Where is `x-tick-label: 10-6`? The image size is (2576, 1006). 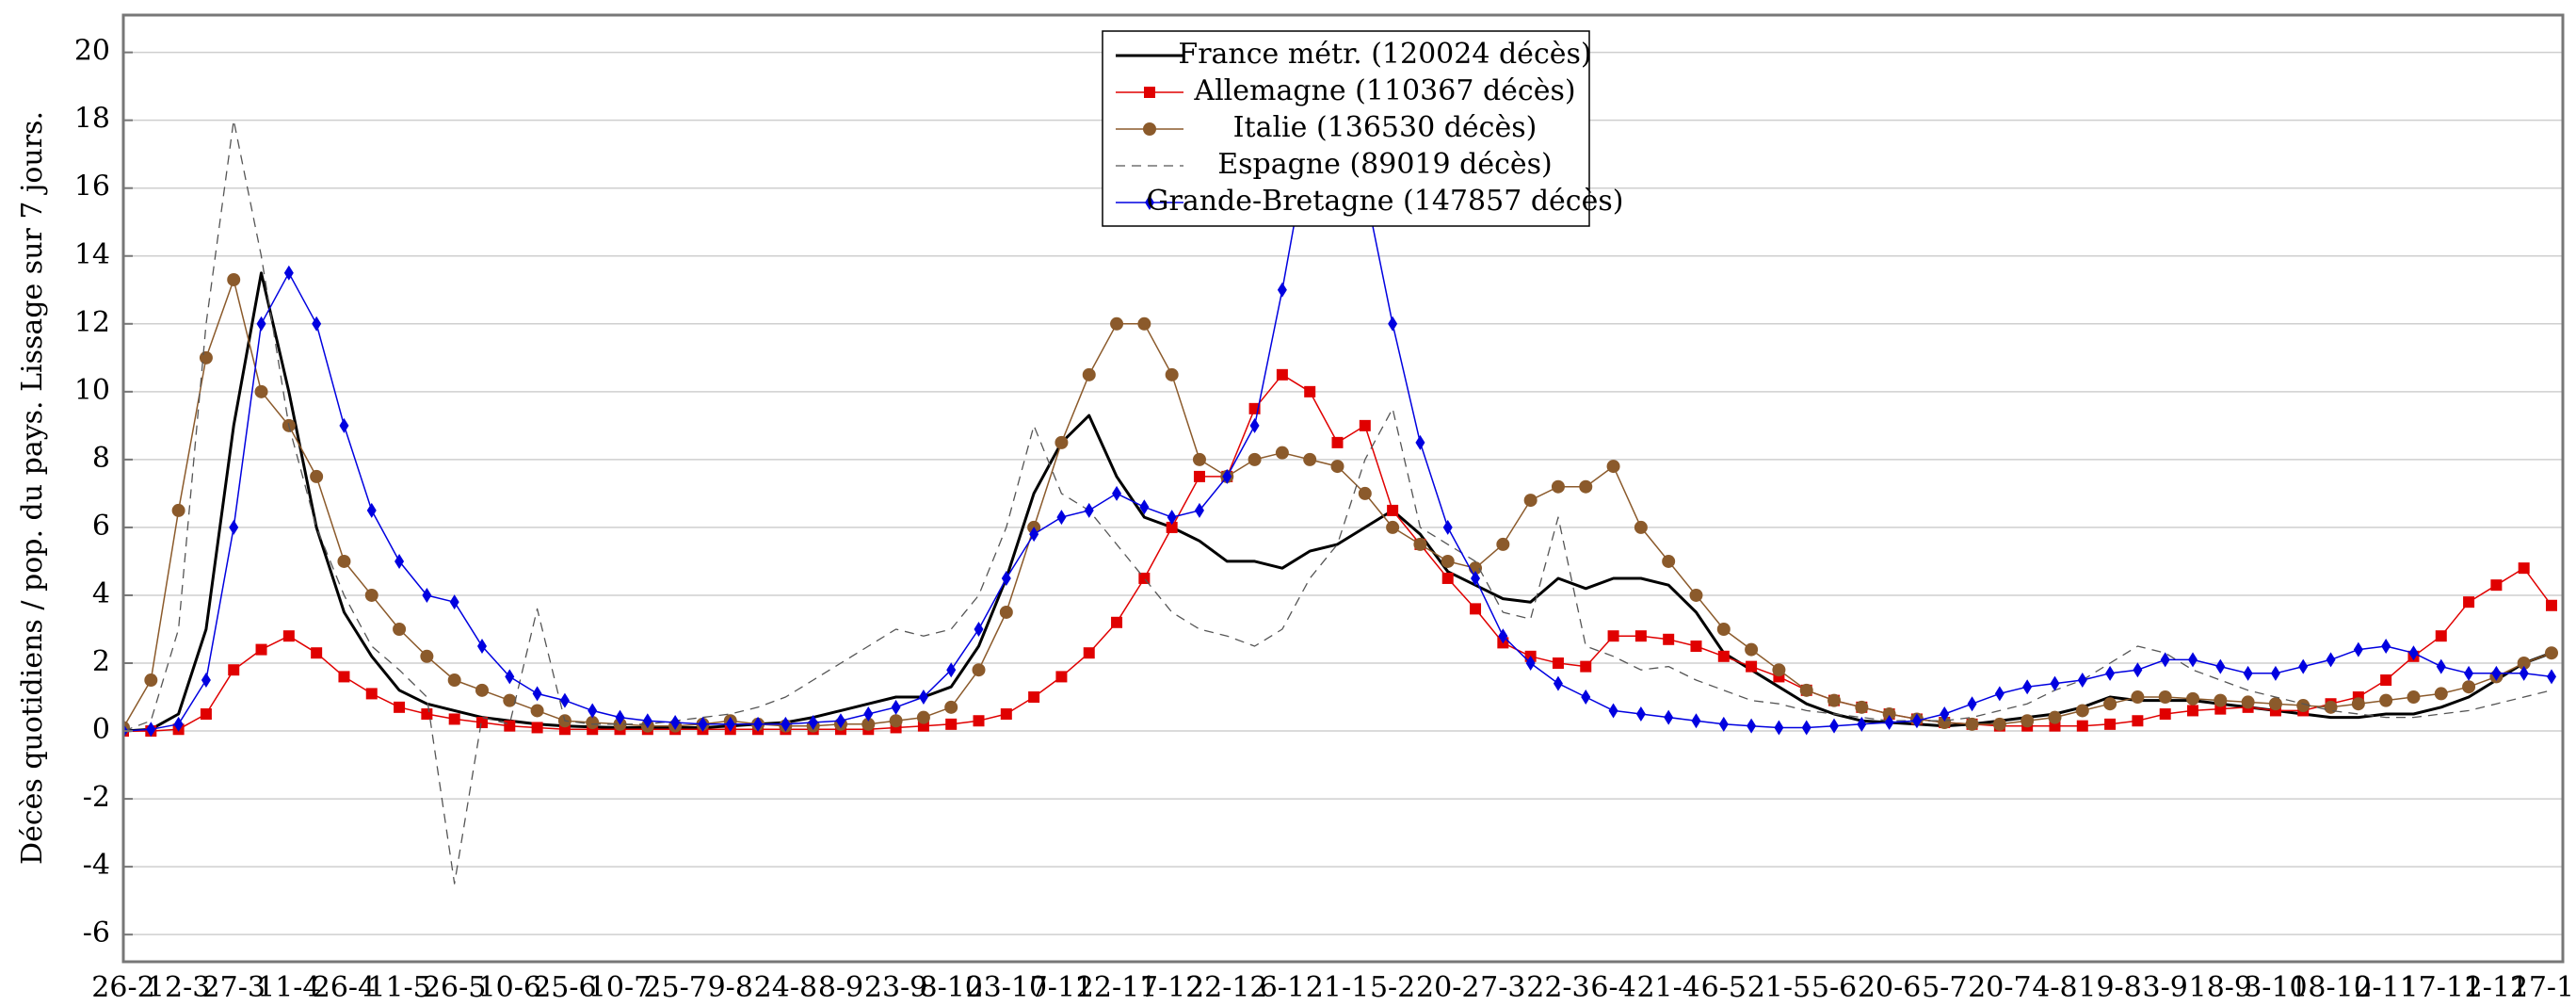
x-tick-label: 10-6 is located at coordinates (509, 986).